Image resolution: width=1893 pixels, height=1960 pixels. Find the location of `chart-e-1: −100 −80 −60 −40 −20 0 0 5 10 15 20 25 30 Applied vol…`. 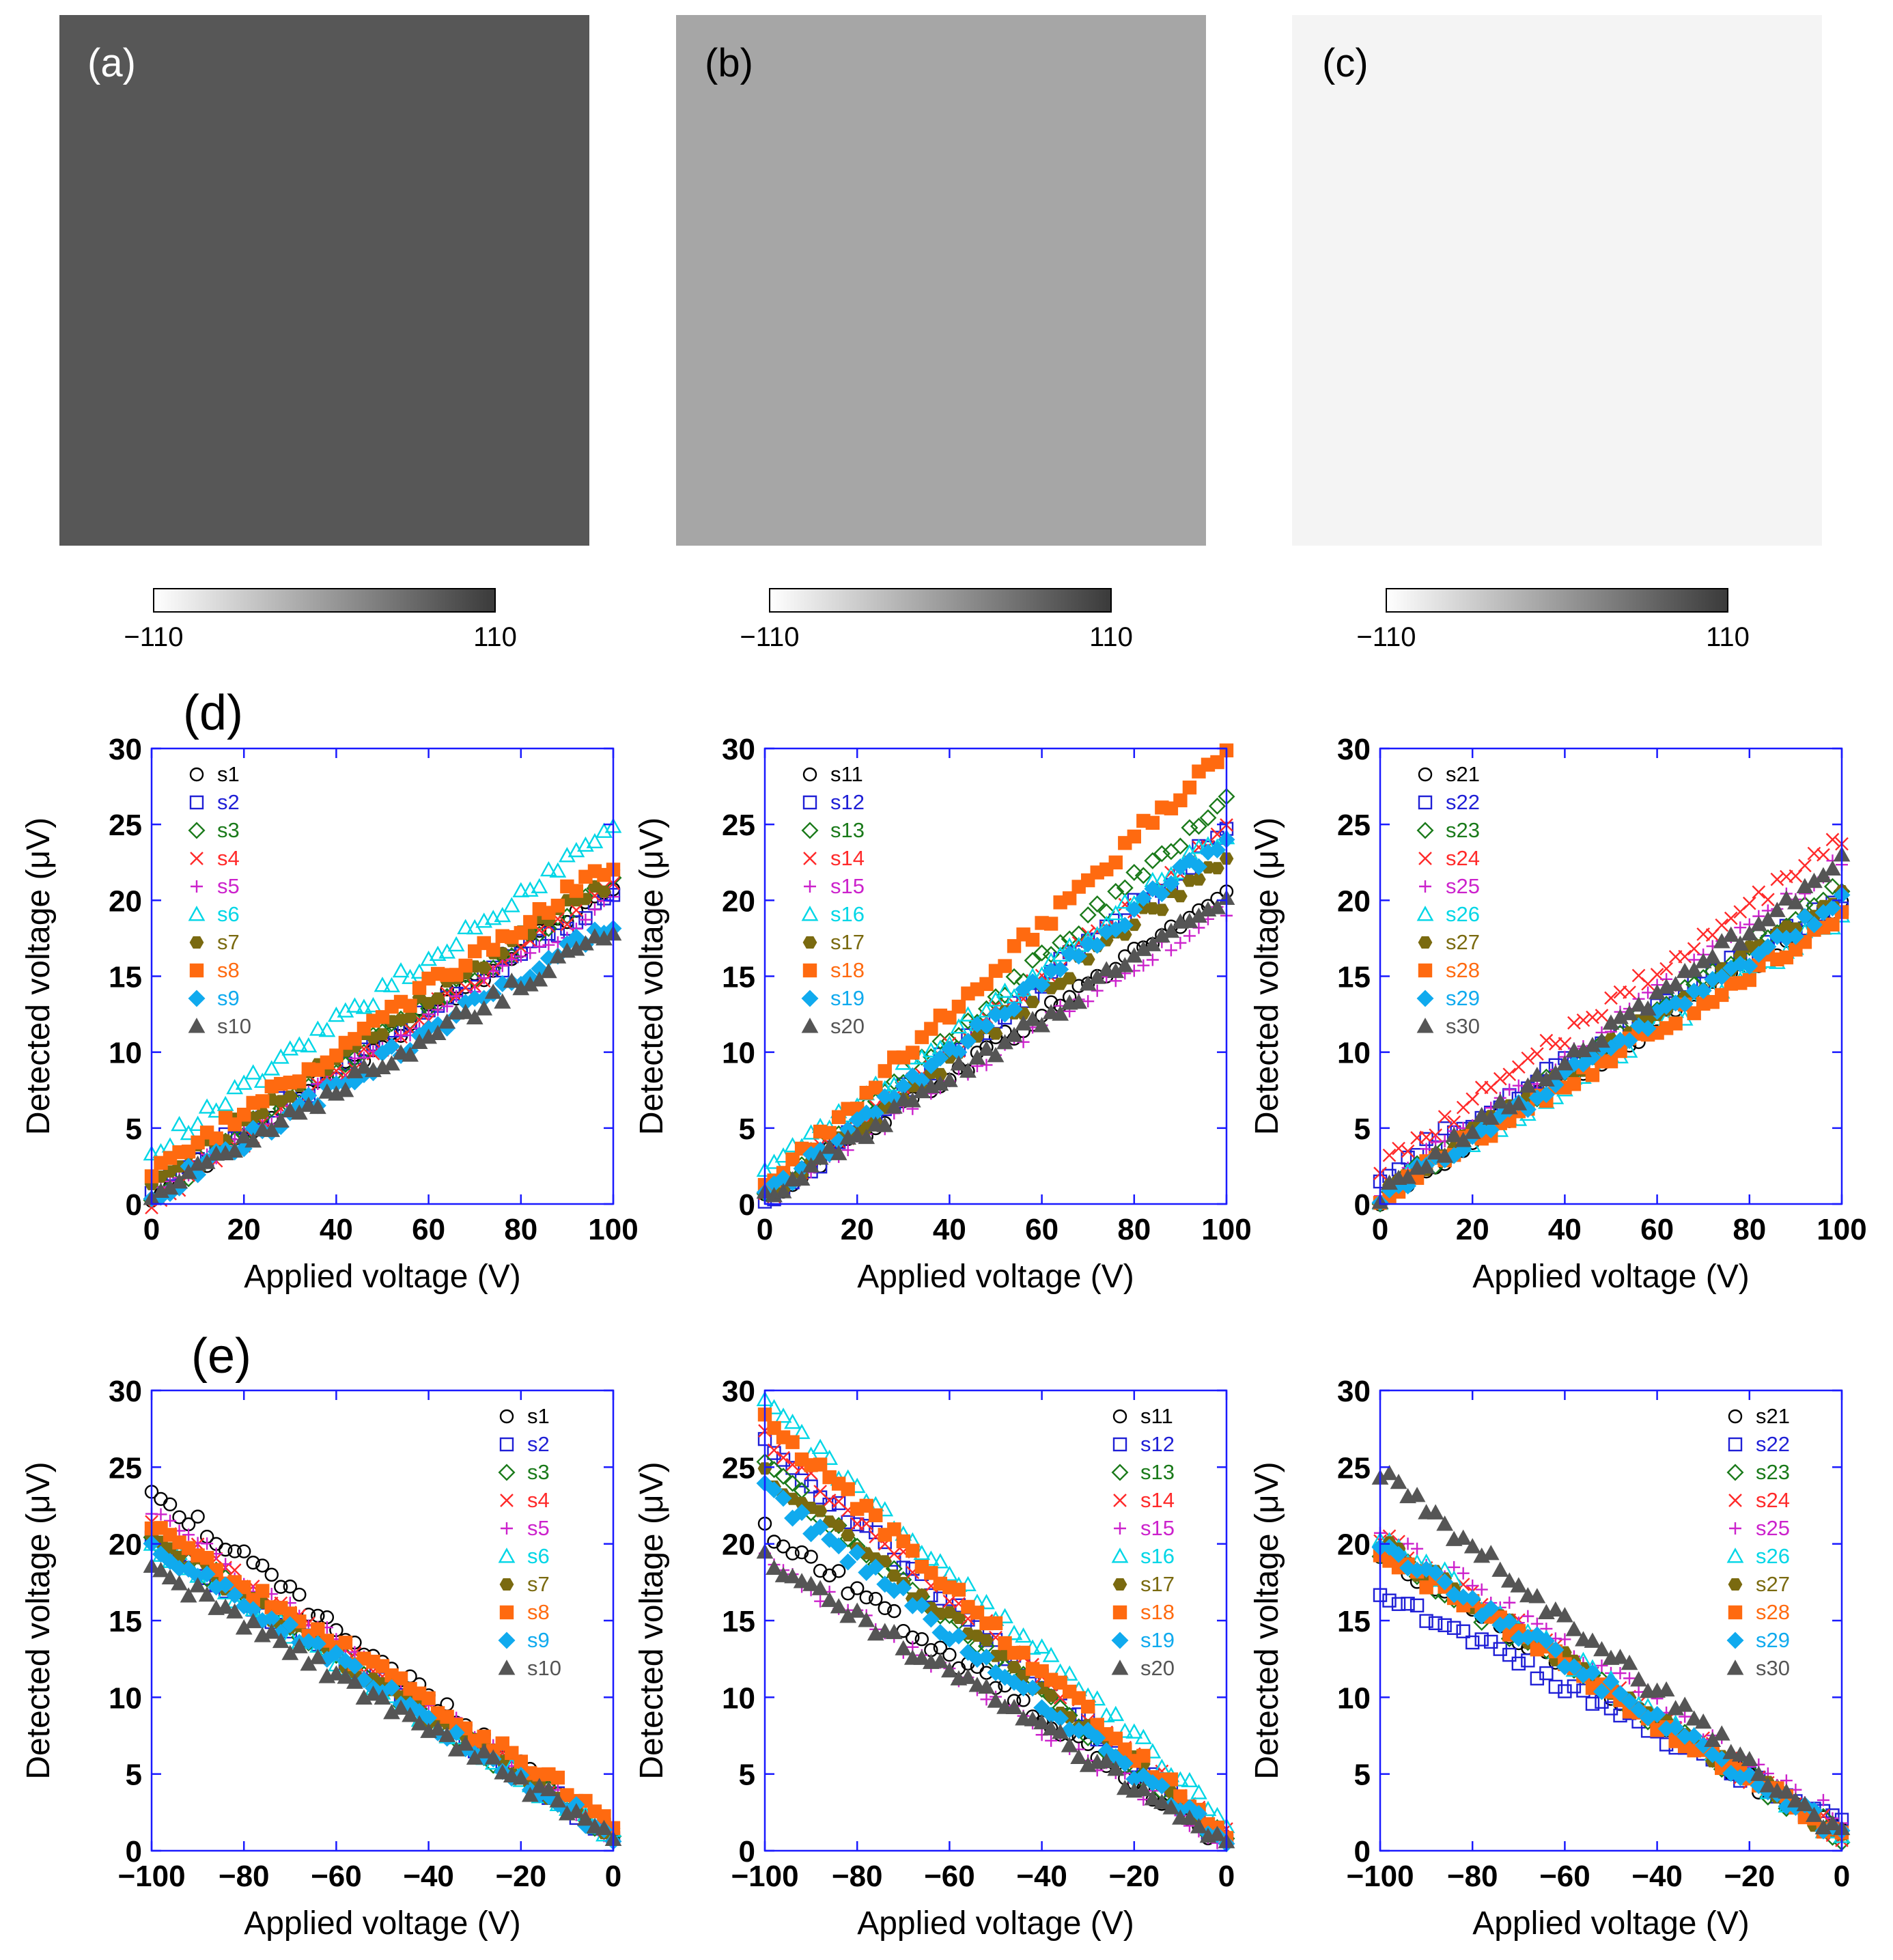

chart-e-1: −100 −80 −60 −40 −20 0 0 5 10 15 20 25 30 Applied vol… is located at coordinates (321, 1658).